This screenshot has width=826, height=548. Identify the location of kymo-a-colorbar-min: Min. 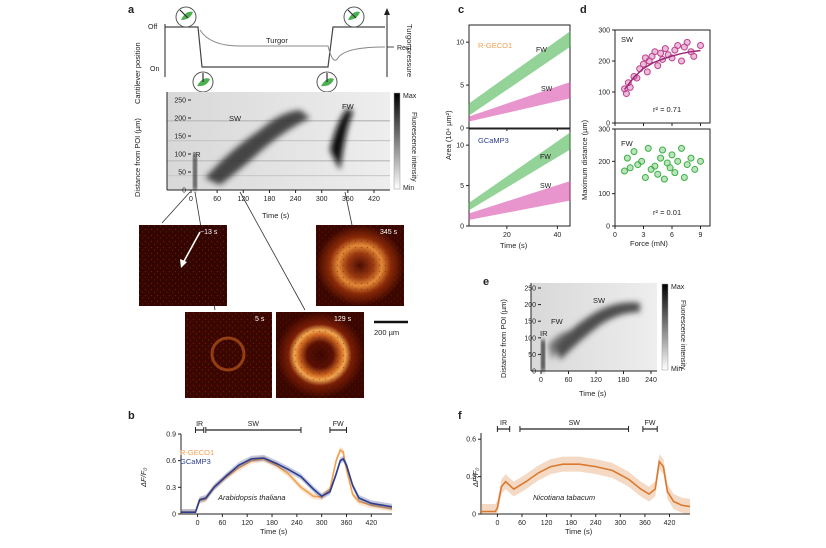
(408, 188).